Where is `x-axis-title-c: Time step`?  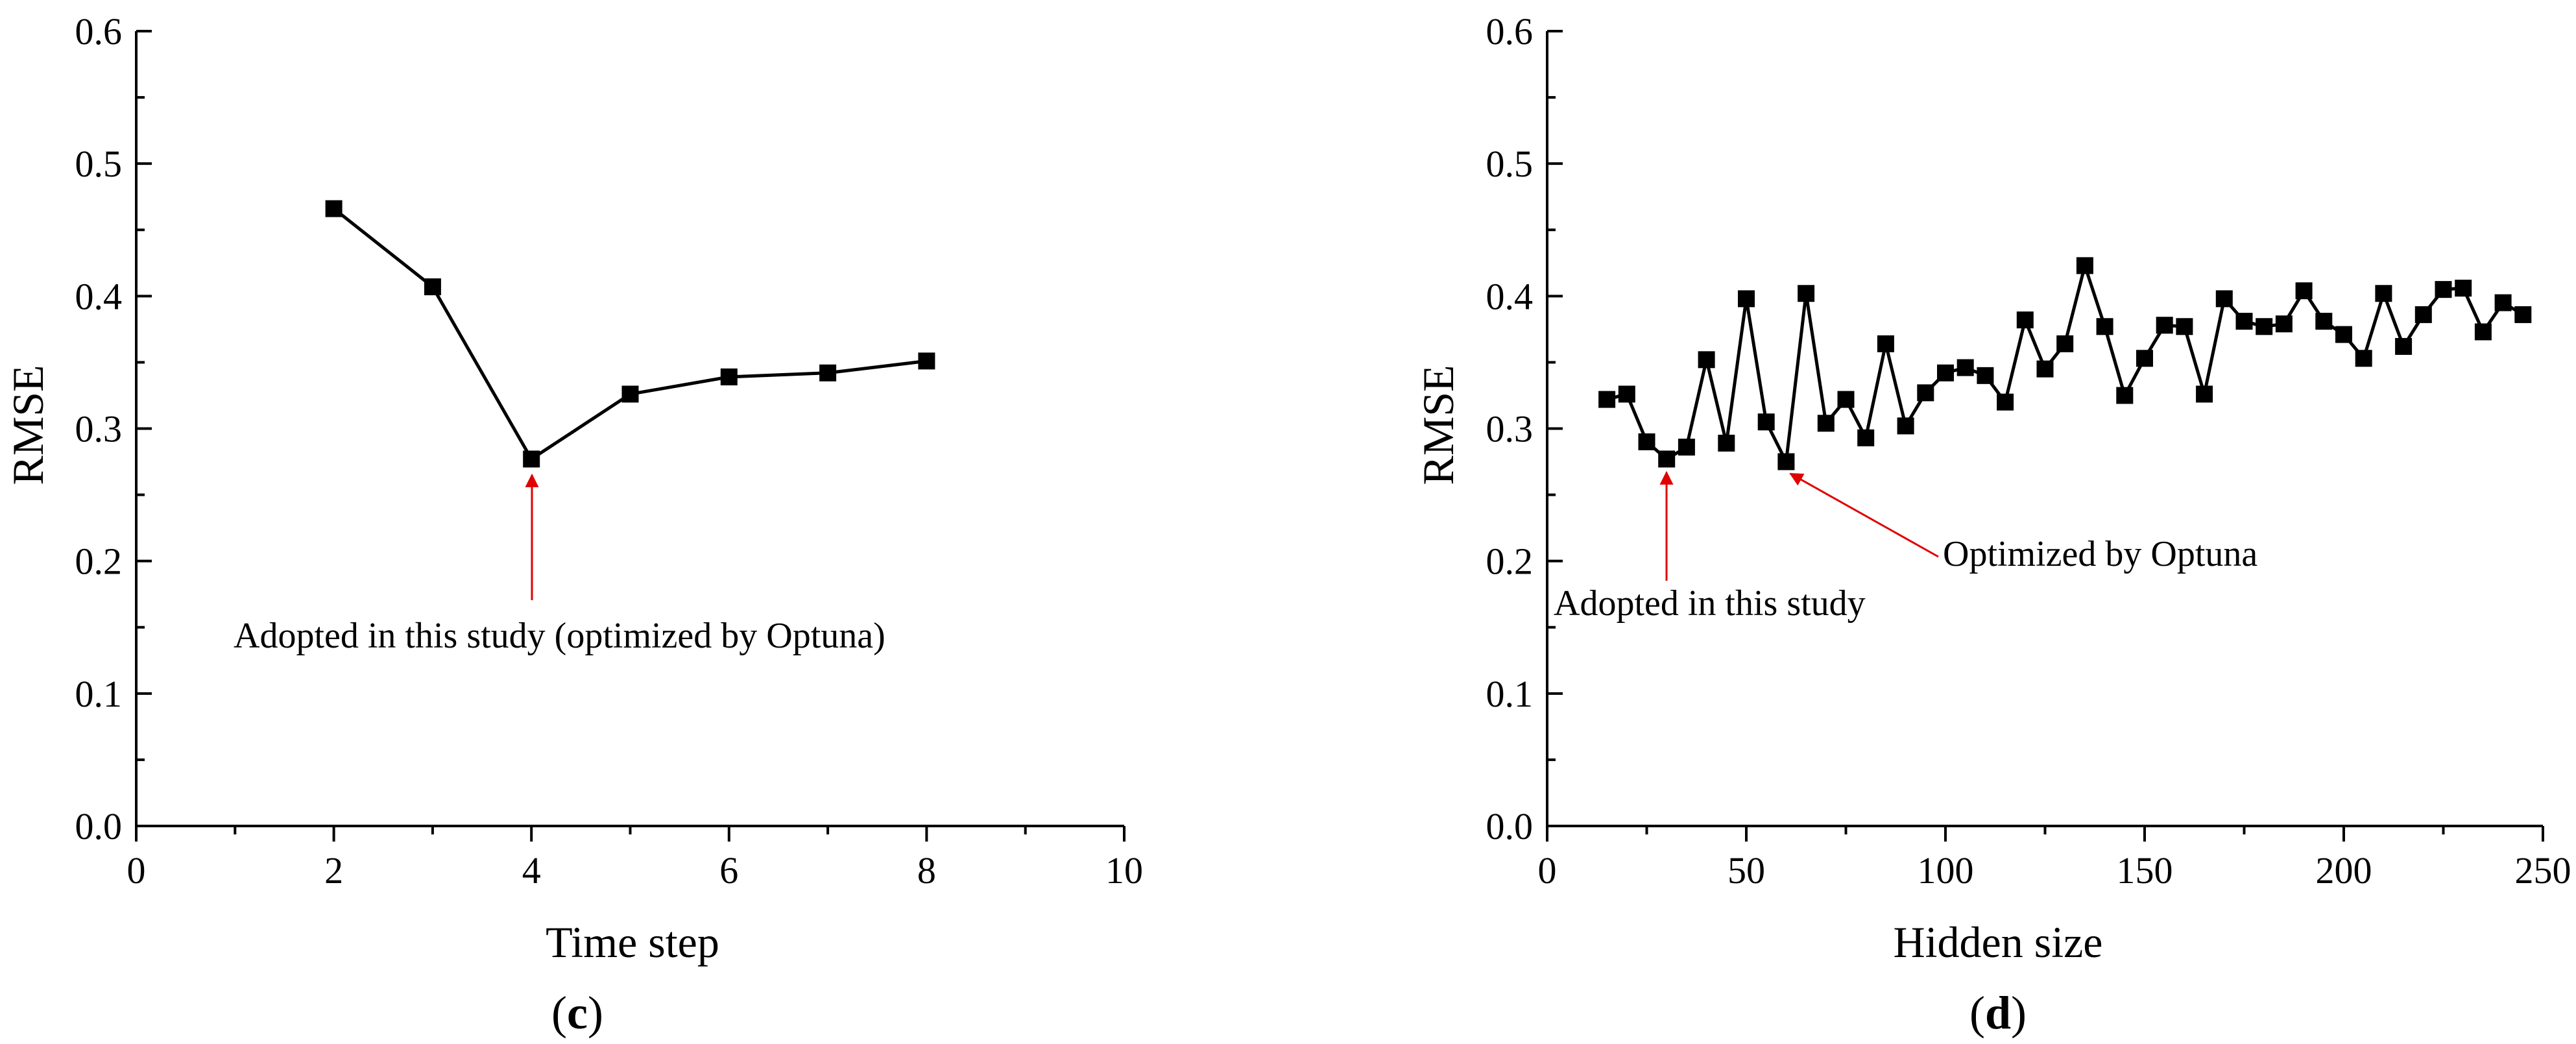 x-axis-title-c: Time step is located at coordinates (632, 942).